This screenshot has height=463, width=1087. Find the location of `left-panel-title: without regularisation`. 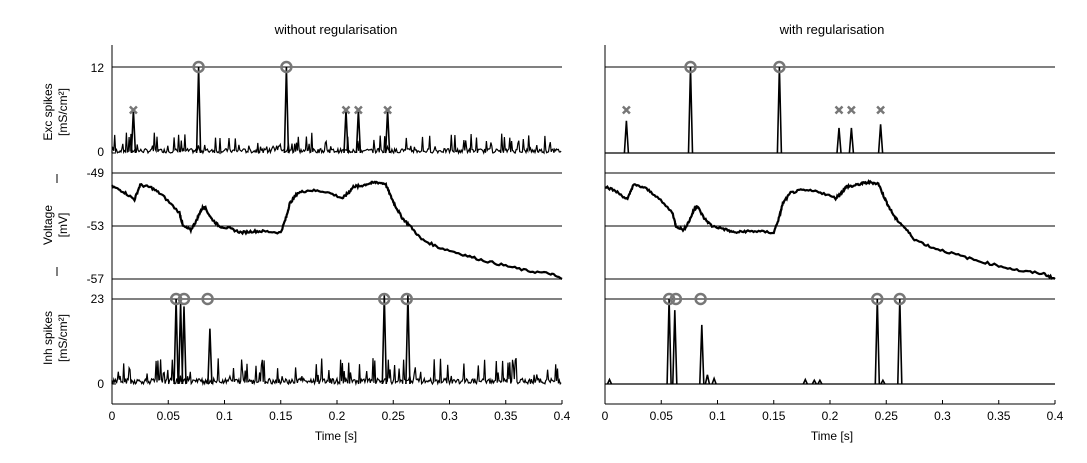

left-panel-title: without regularisation is located at coordinates (336, 29).